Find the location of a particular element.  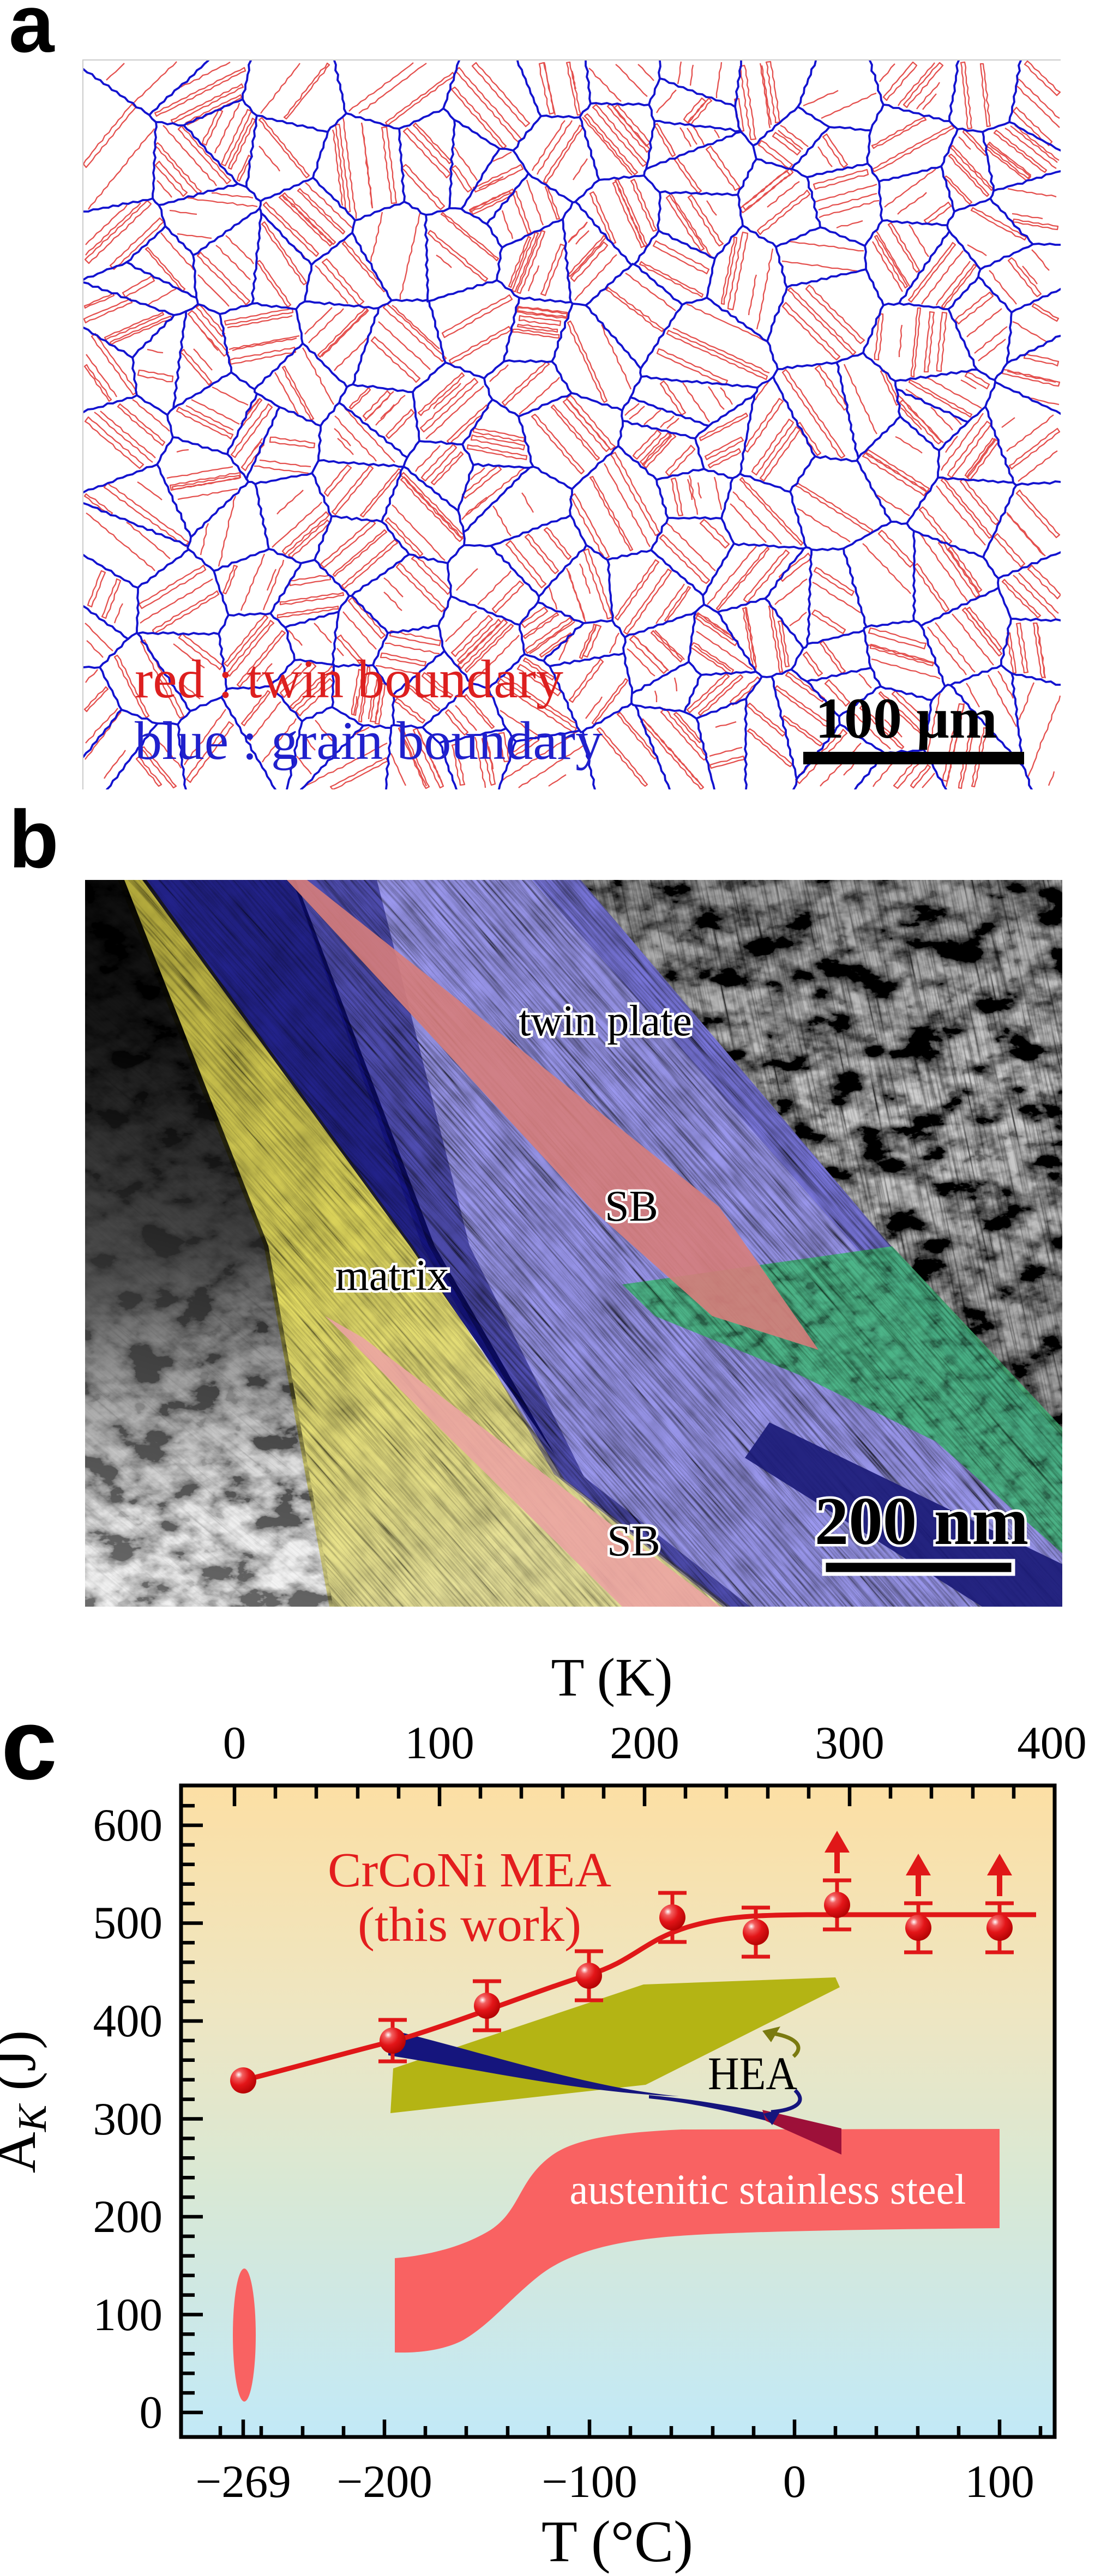

svg-text: CrCoNi MEA is located at coordinates (469, 1870).